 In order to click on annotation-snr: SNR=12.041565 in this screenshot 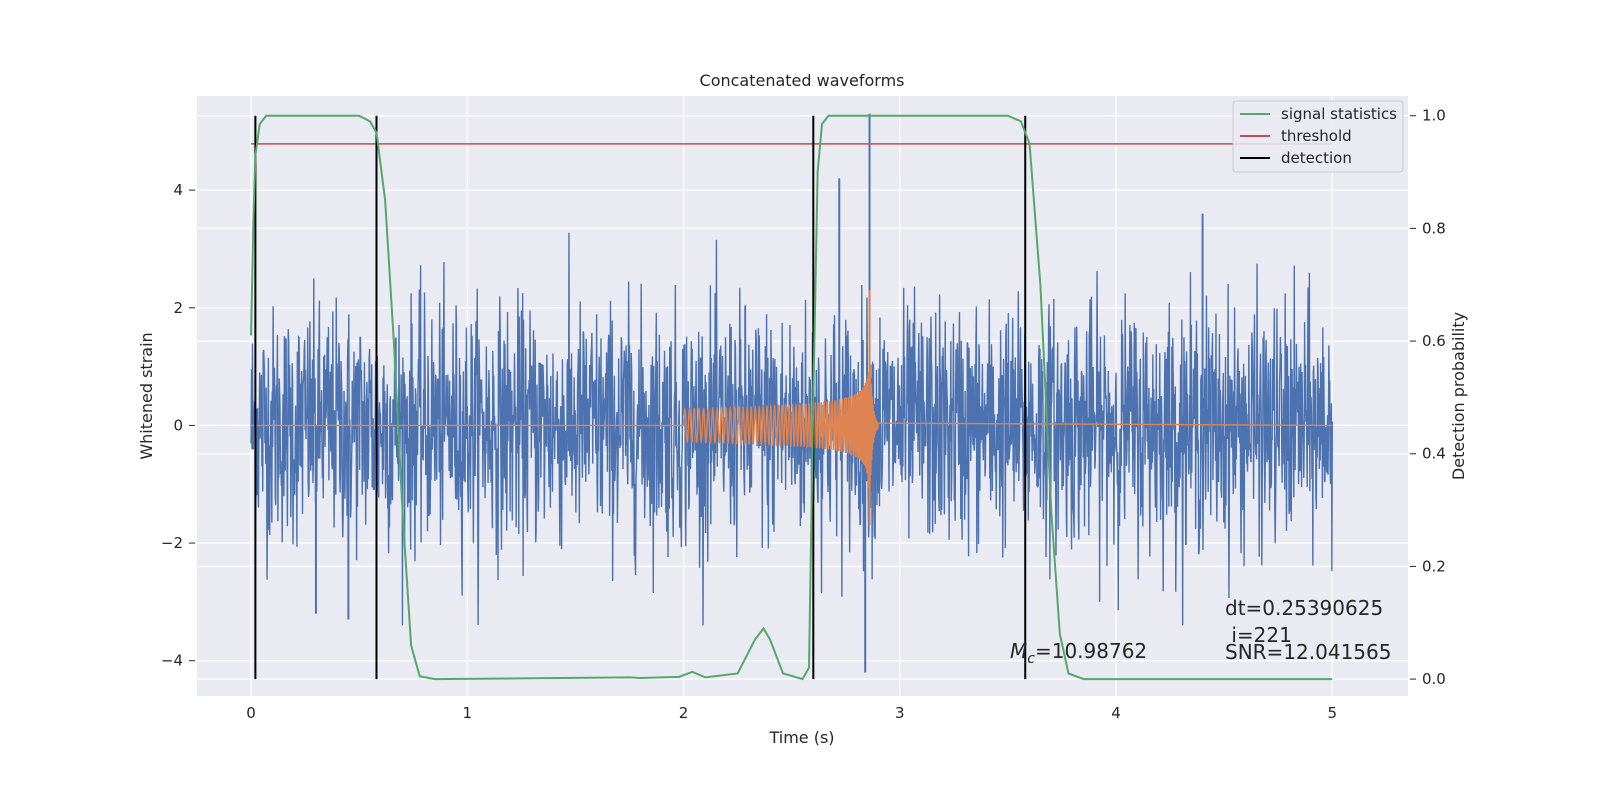, I will do `click(1308, 652)`.